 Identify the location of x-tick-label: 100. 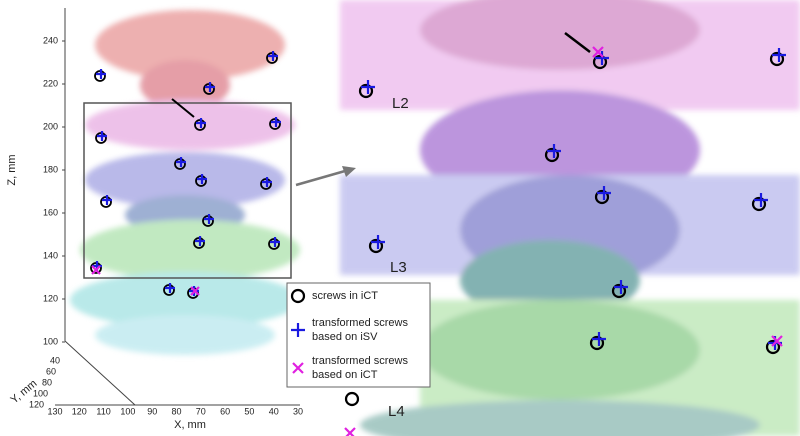
(127, 411).